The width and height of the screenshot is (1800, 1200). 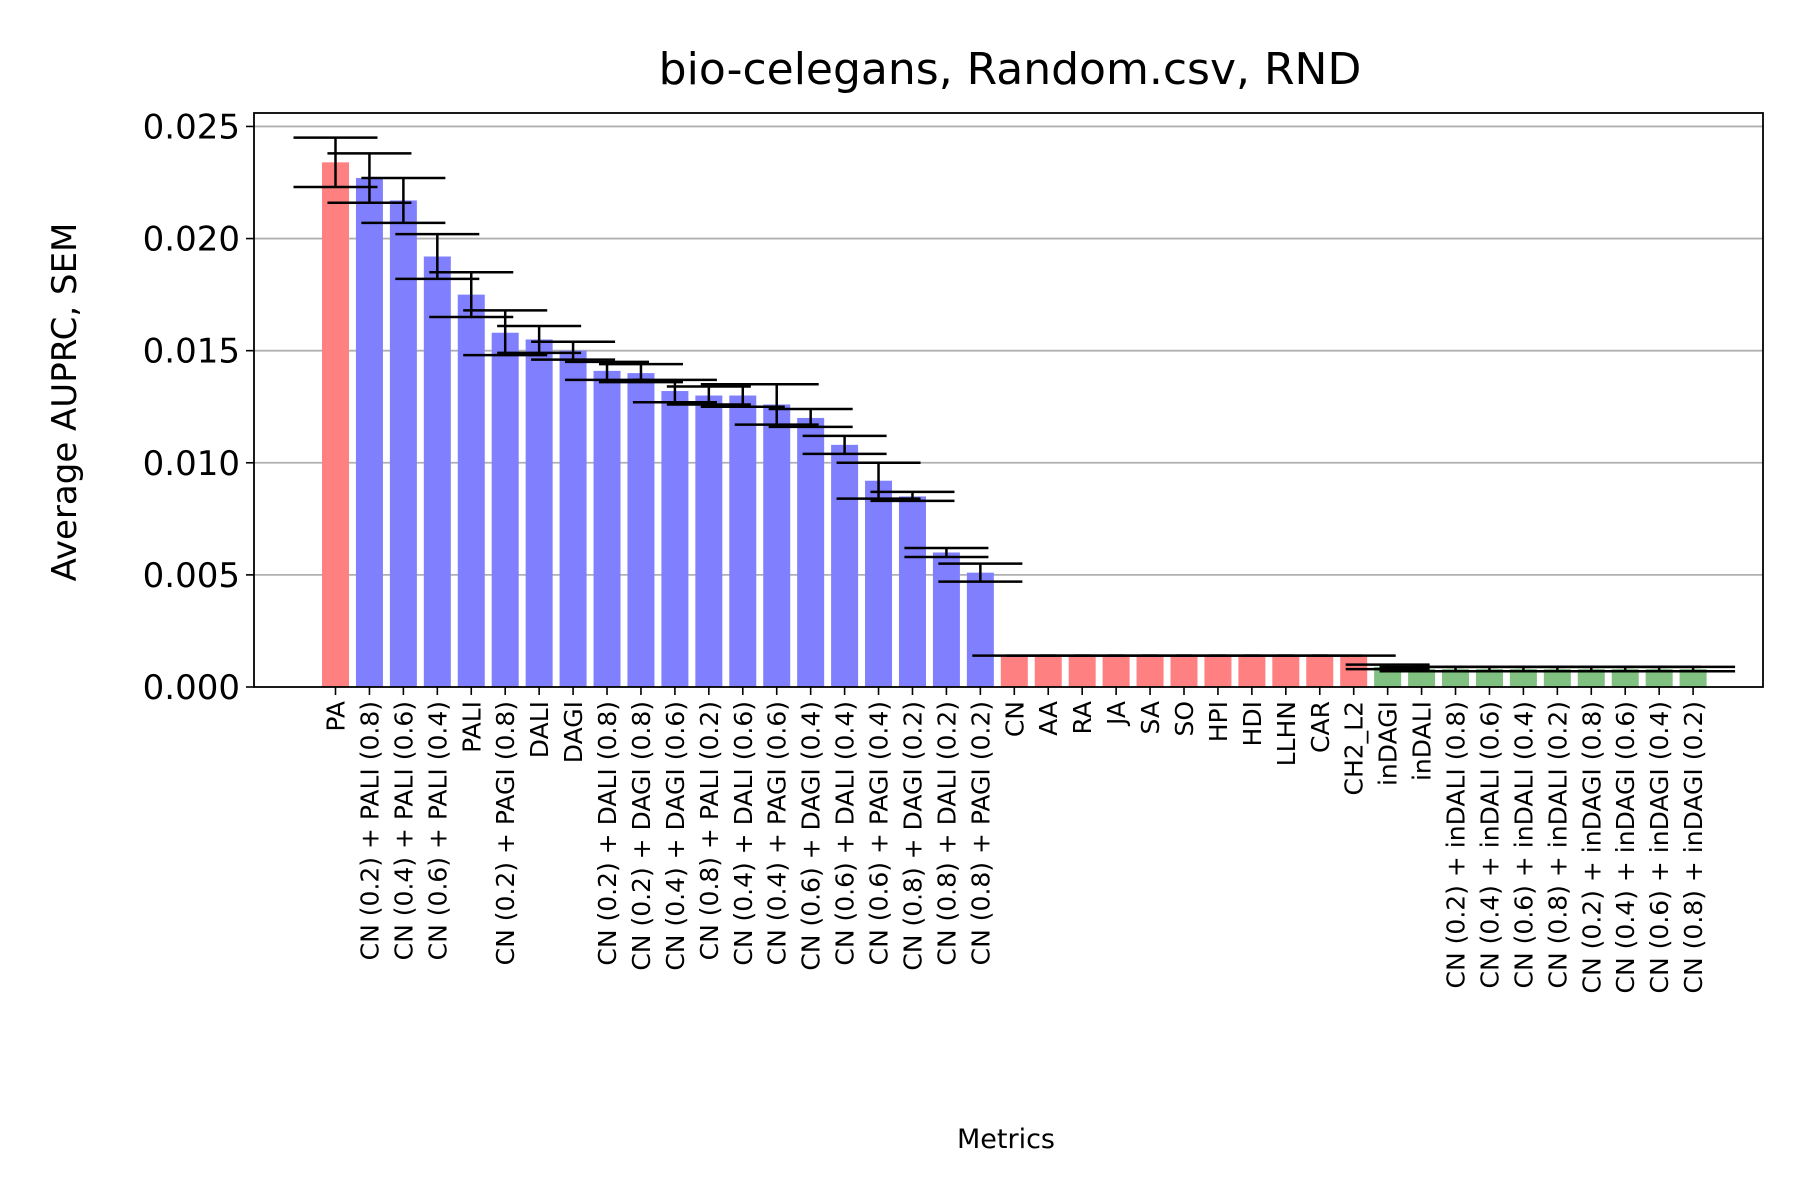 What do you see at coordinates (1388, 743) in the screenshot?
I see `x-tick-label: inDAGI` at bounding box center [1388, 743].